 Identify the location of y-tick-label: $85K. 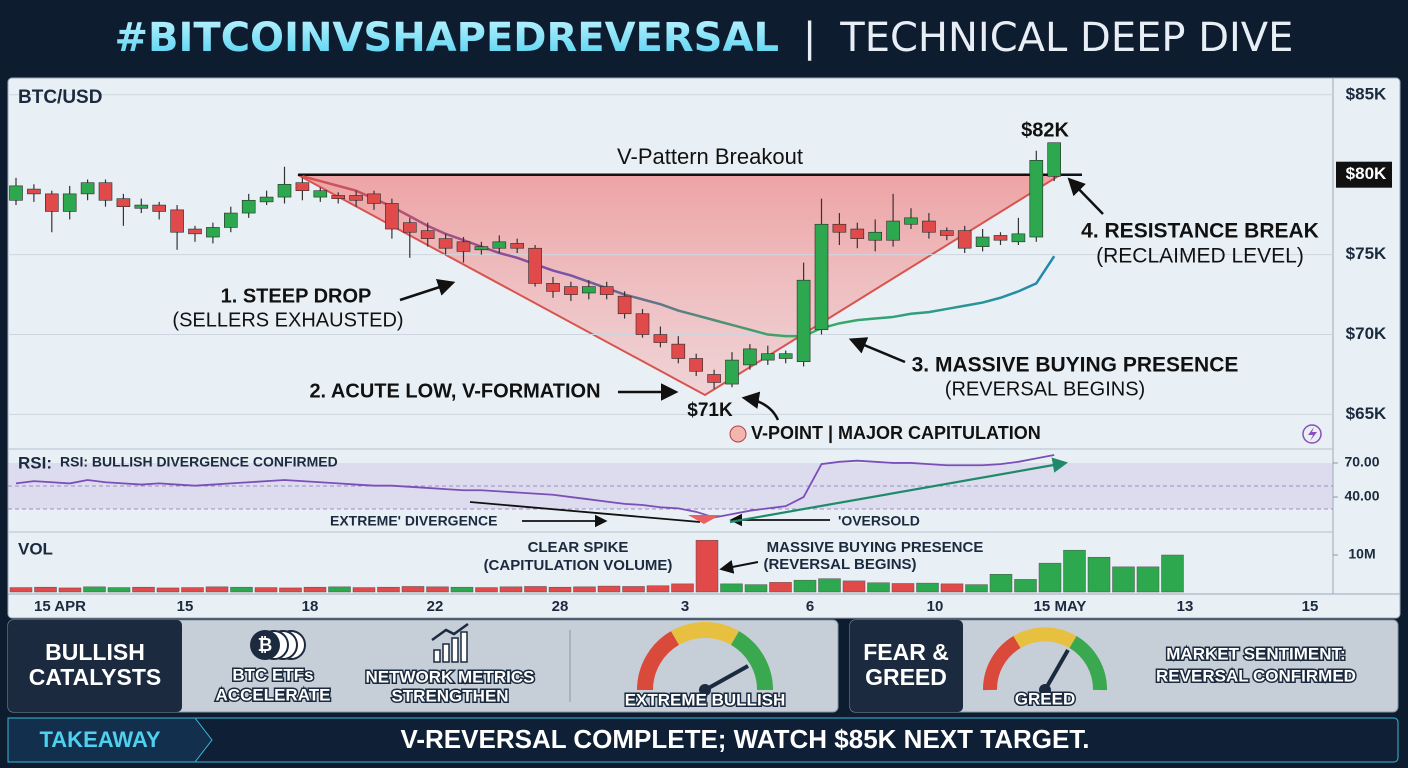
(1366, 93).